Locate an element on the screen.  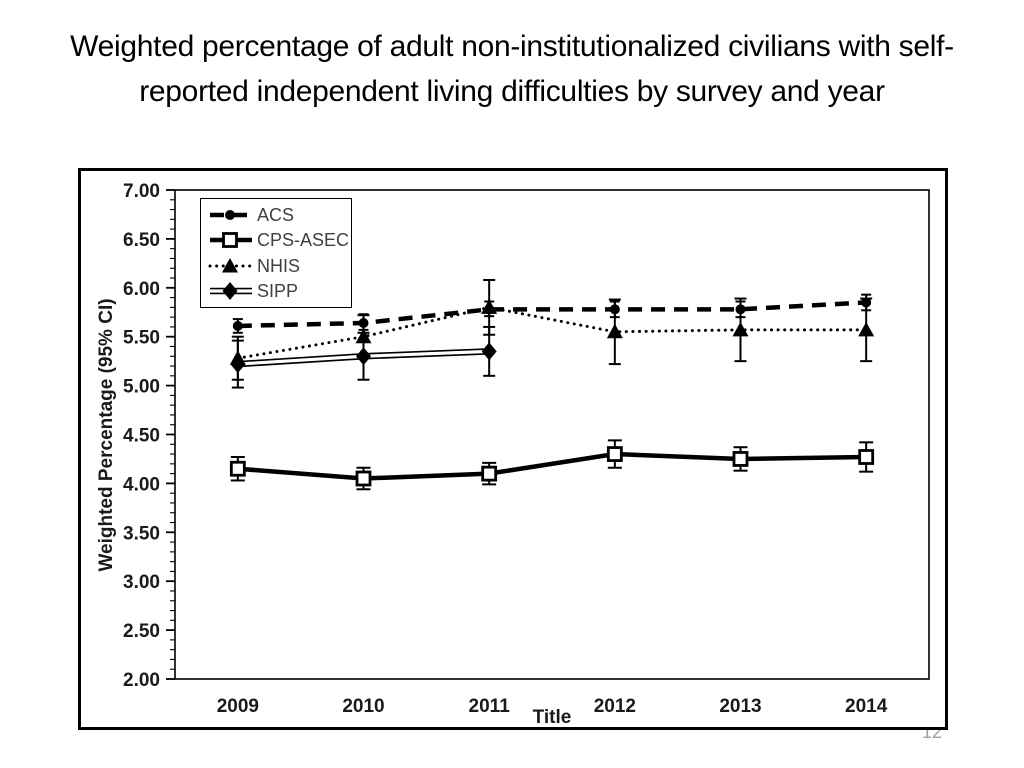
y-axis-title: Weighted Percentage (95% CI) is located at coordinates (106, 435).